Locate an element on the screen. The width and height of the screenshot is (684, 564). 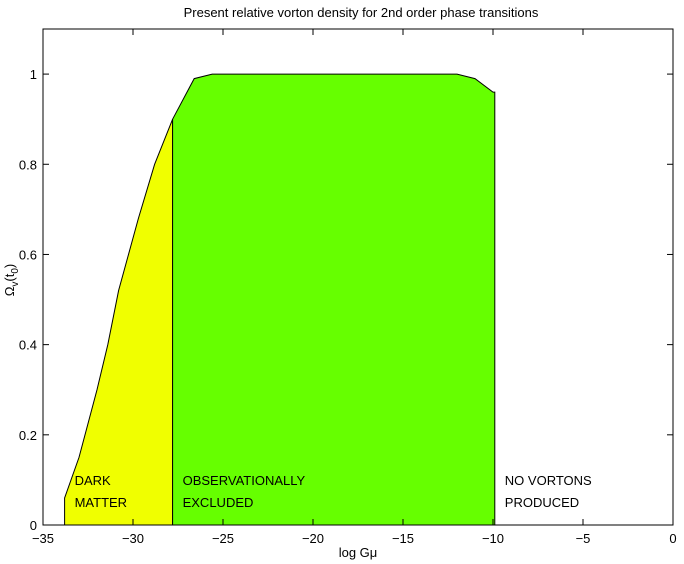
x-tick-label: 0 is located at coordinates (672, 538).